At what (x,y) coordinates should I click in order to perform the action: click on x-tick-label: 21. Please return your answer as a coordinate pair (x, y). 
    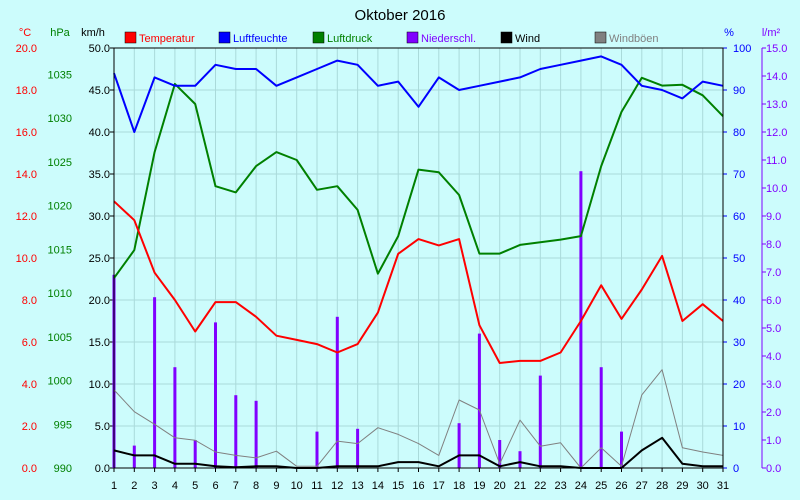
    Looking at the image, I should click on (520, 486).